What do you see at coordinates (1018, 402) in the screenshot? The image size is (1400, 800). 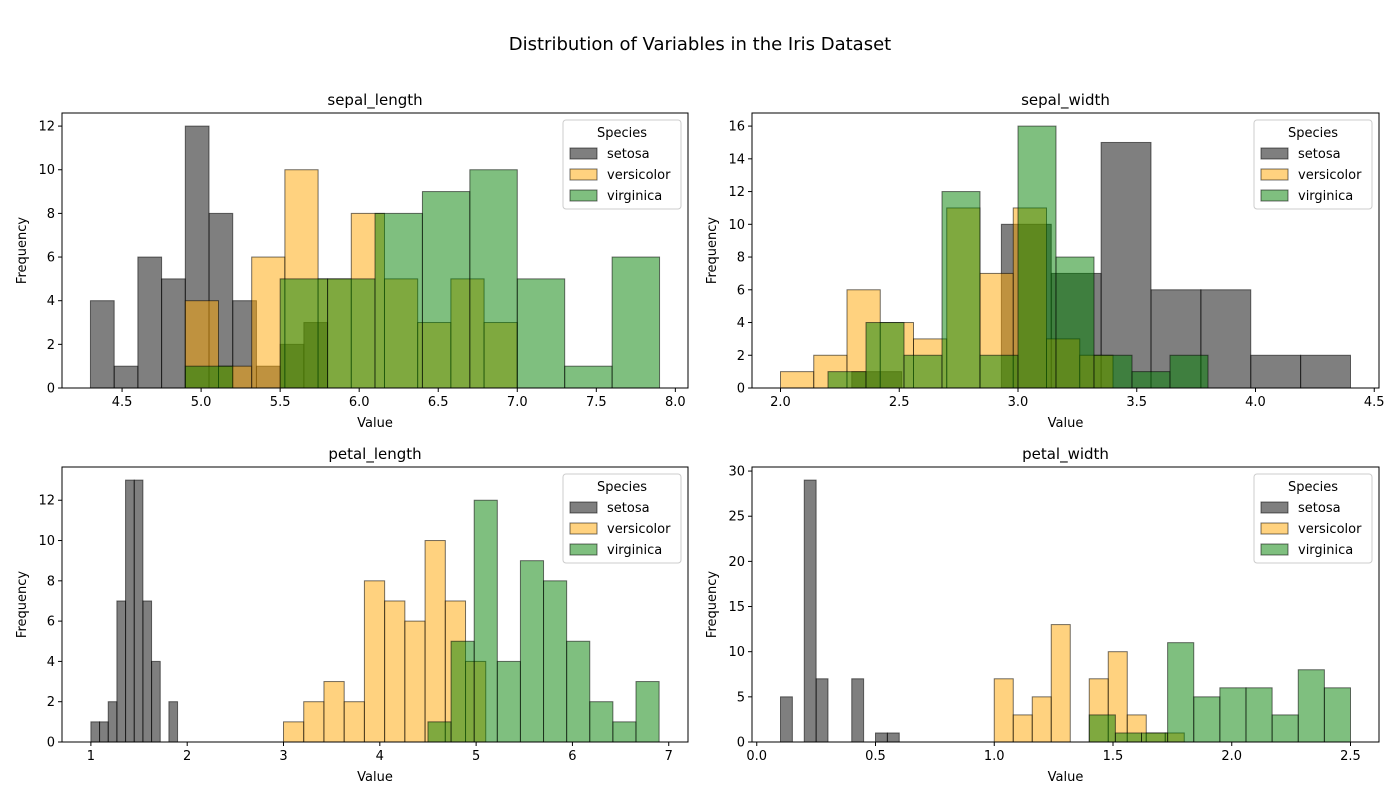 I see `x-tick-label: 3.0` at bounding box center [1018, 402].